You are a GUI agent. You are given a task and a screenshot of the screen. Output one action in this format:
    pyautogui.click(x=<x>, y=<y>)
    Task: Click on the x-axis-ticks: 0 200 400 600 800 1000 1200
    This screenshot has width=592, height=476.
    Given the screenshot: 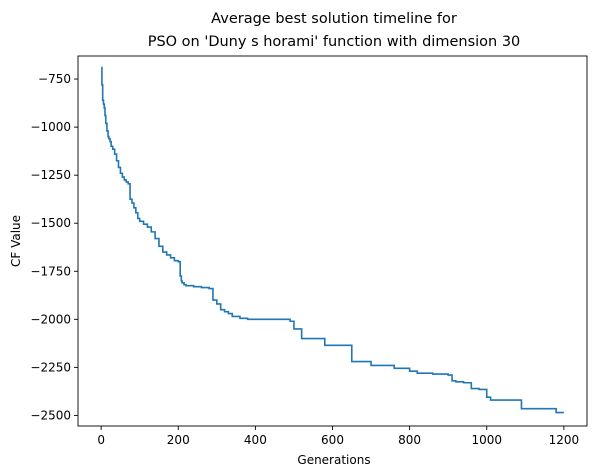 What is the action you would take?
    pyautogui.click(x=338, y=436)
    